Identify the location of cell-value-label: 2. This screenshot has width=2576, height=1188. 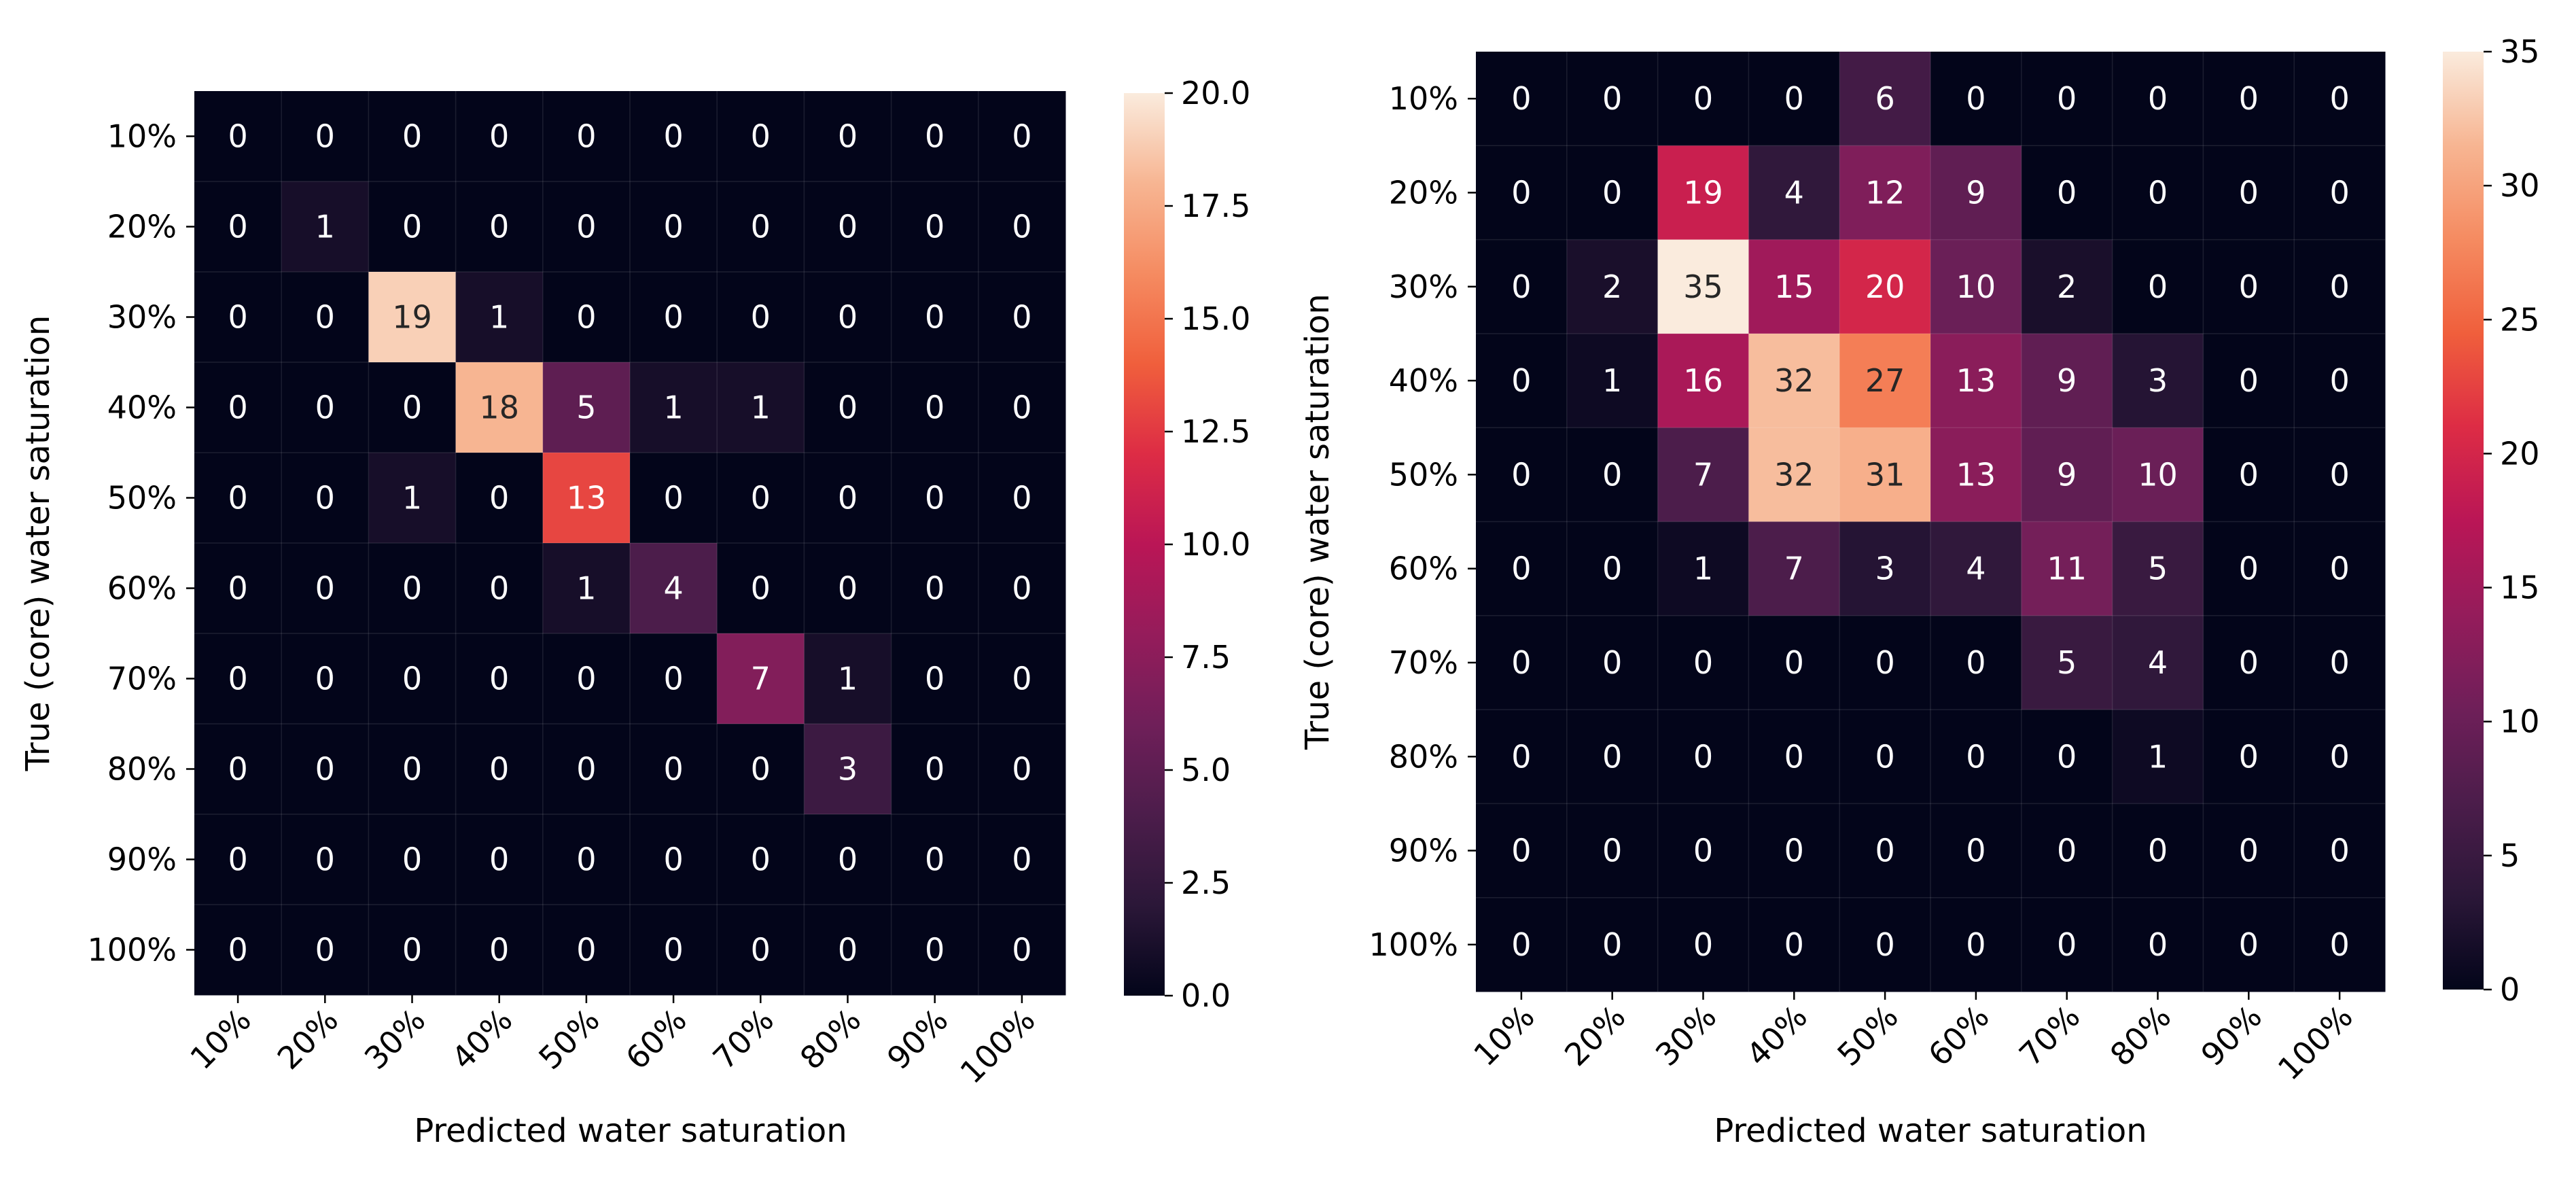
(1612, 287).